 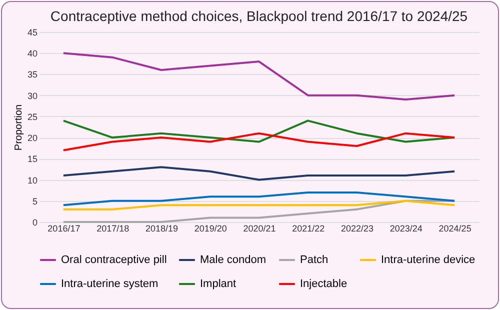 What do you see at coordinates (314, 260) in the screenshot?
I see `legend-label: Patch` at bounding box center [314, 260].